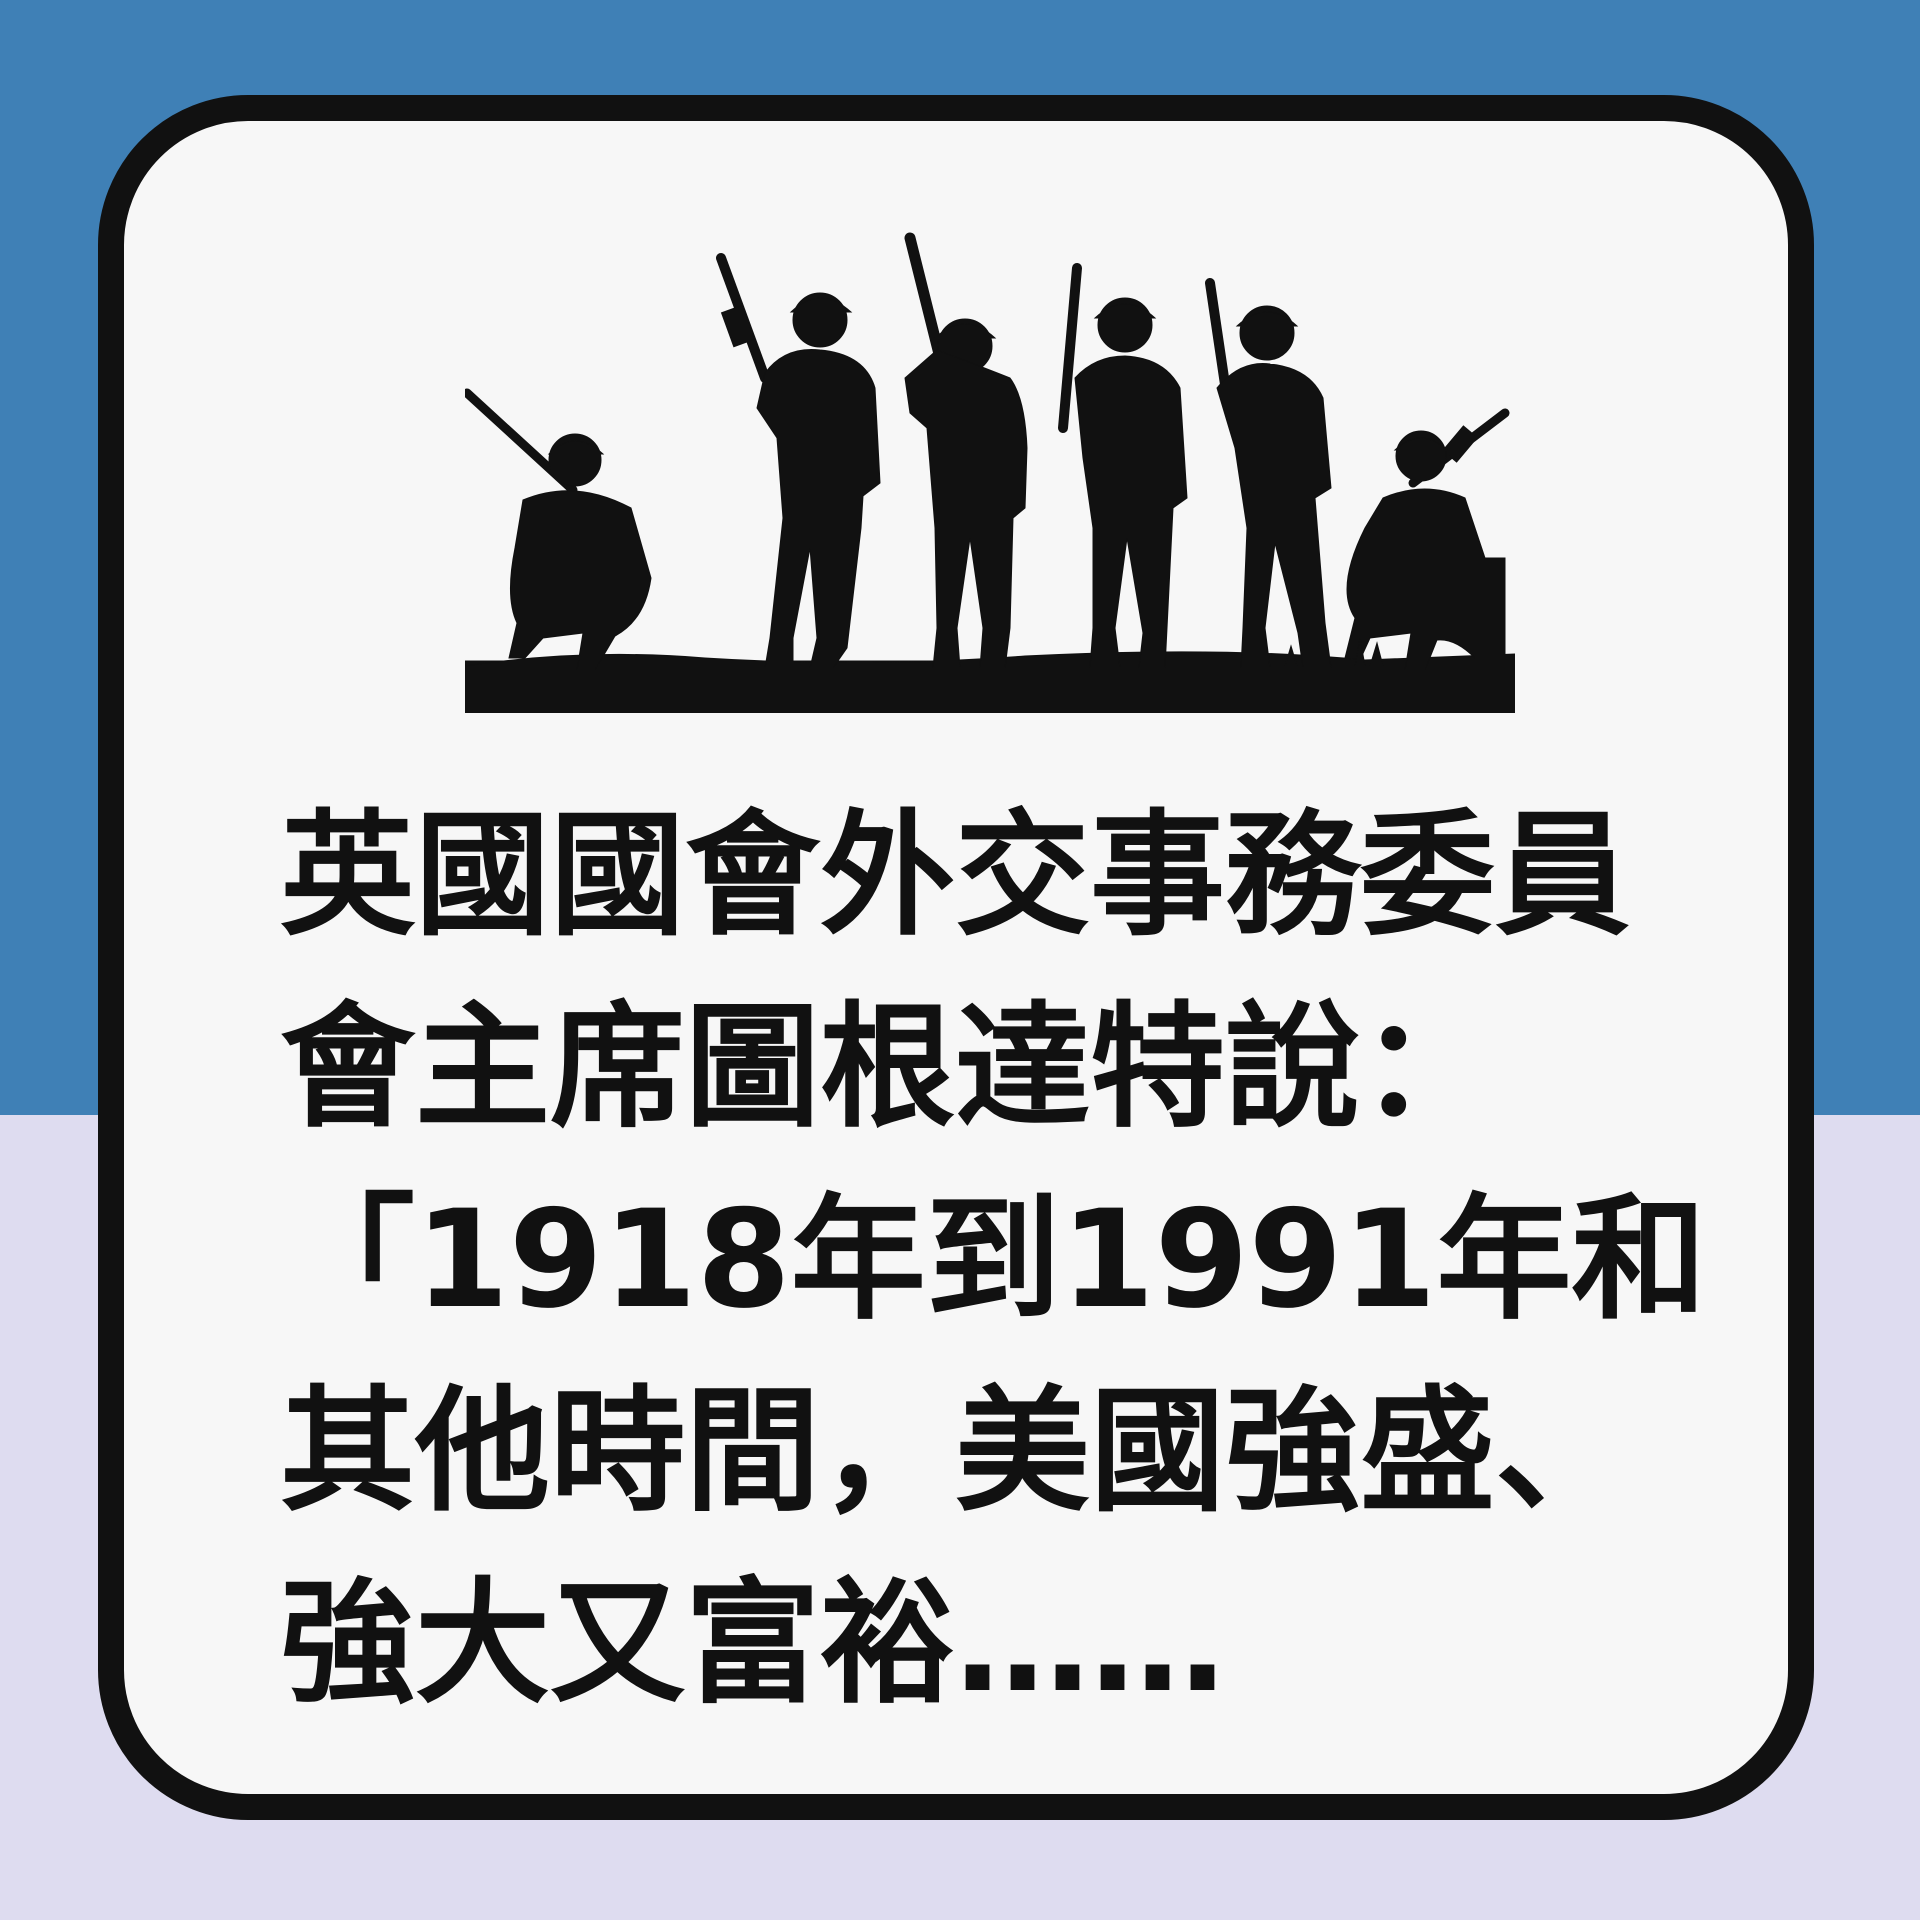 The width and height of the screenshot is (1920, 1920). What do you see at coordinates (887, 1067) in the screenshot?
I see `quote-line-2: 會主席圖根達特說：` at bounding box center [887, 1067].